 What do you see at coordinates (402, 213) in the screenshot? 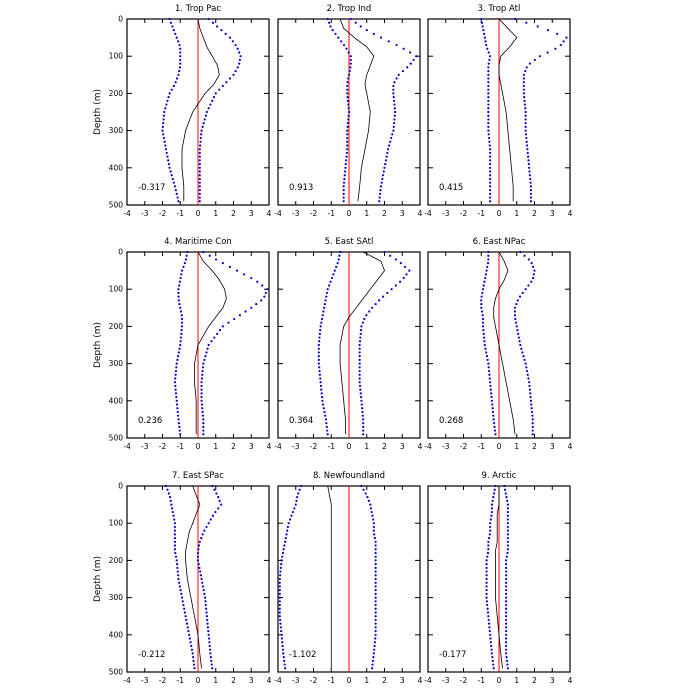
I see `x-tick-label: 3` at bounding box center [402, 213].